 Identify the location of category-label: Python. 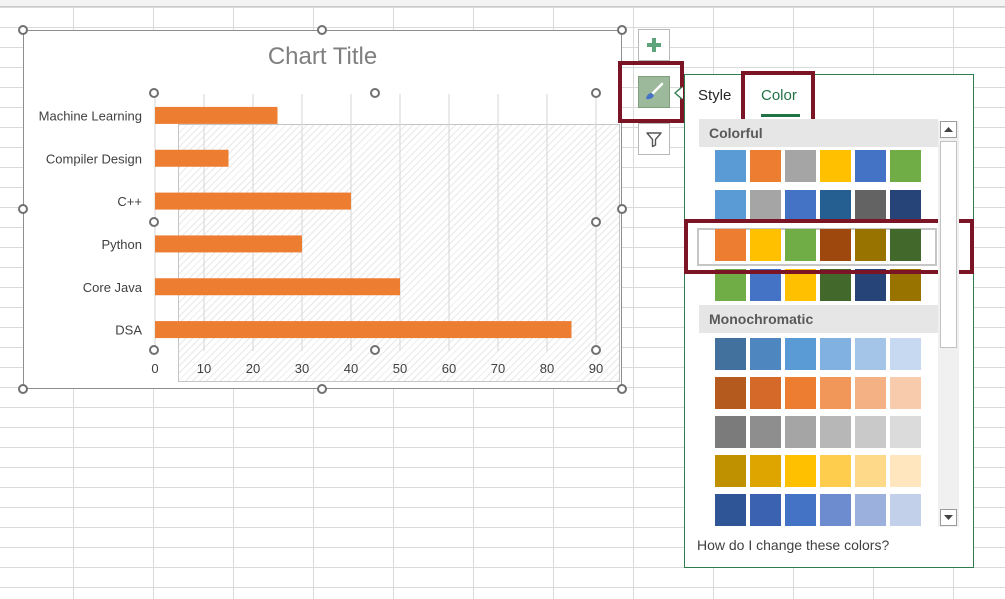
(122, 244).